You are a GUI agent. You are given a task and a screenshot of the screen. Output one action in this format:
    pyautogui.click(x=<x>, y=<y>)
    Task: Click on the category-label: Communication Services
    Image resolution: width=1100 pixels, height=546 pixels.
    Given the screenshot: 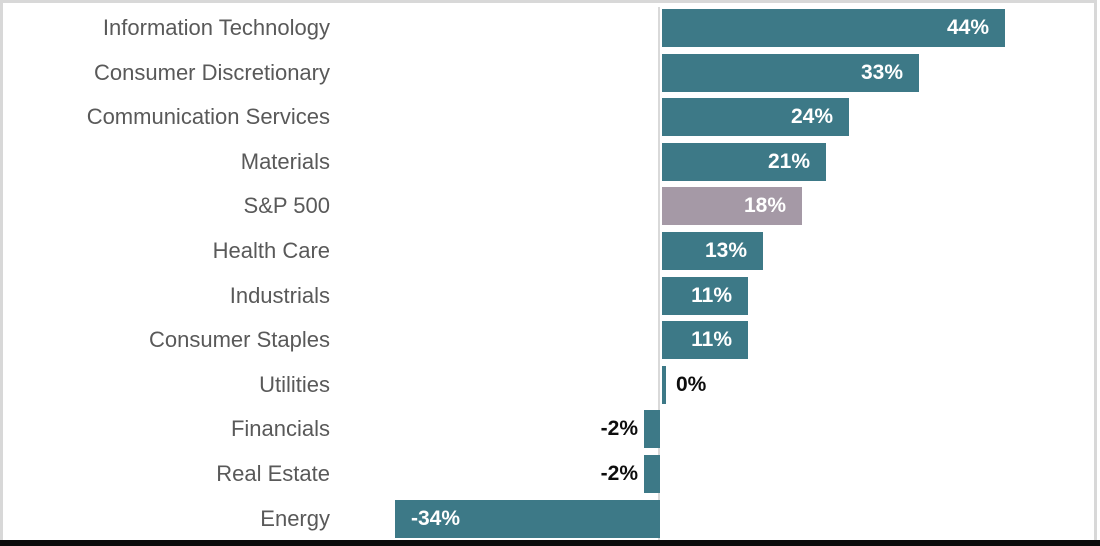 What is the action you would take?
    pyautogui.click(x=208, y=117)
    